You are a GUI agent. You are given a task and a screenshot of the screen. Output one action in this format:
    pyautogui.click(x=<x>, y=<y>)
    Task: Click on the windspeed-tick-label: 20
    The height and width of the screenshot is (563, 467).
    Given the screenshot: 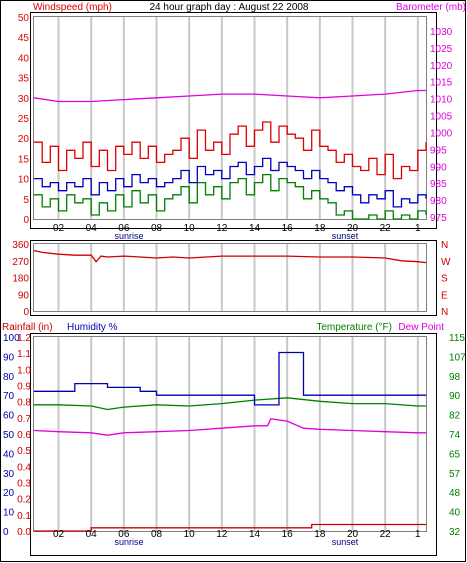 What is the action you would take?
    pyautogui.click(x=24, y=139)
    